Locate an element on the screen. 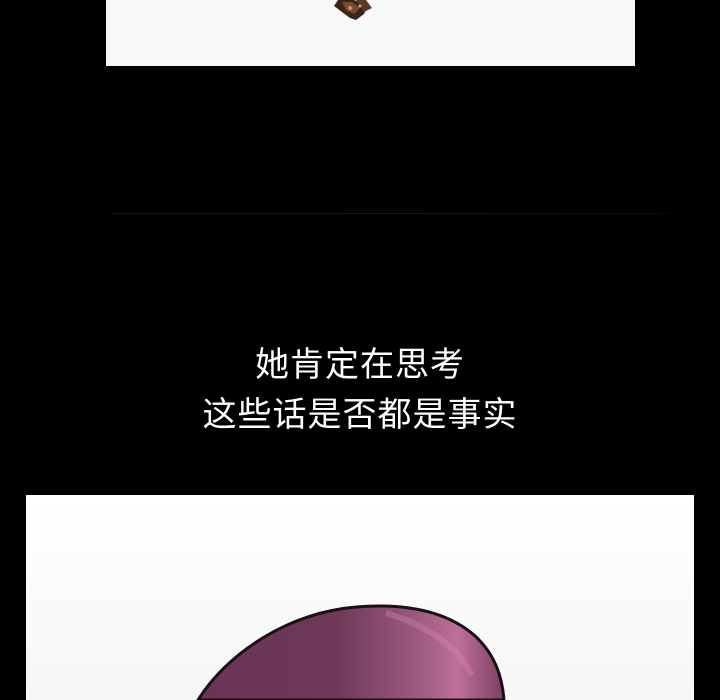 This screenshot has width=720, height=700. earring-icon is located at coordinates (353, 10).